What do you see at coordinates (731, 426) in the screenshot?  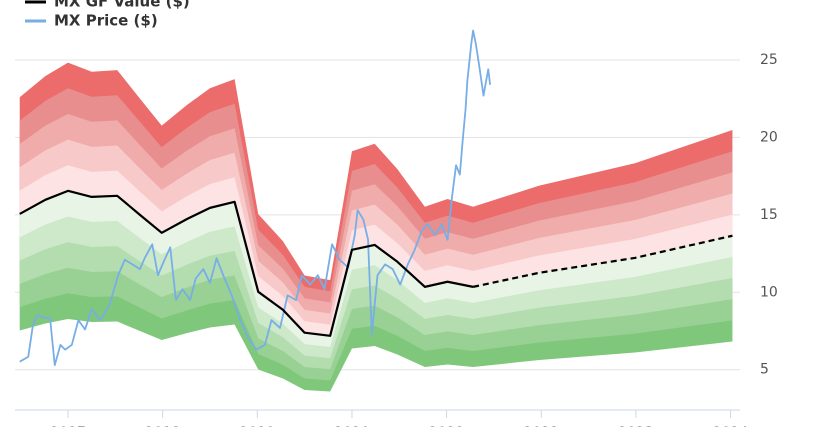 I see `x-tick-label: 2024` at bounding box center [731, 426].